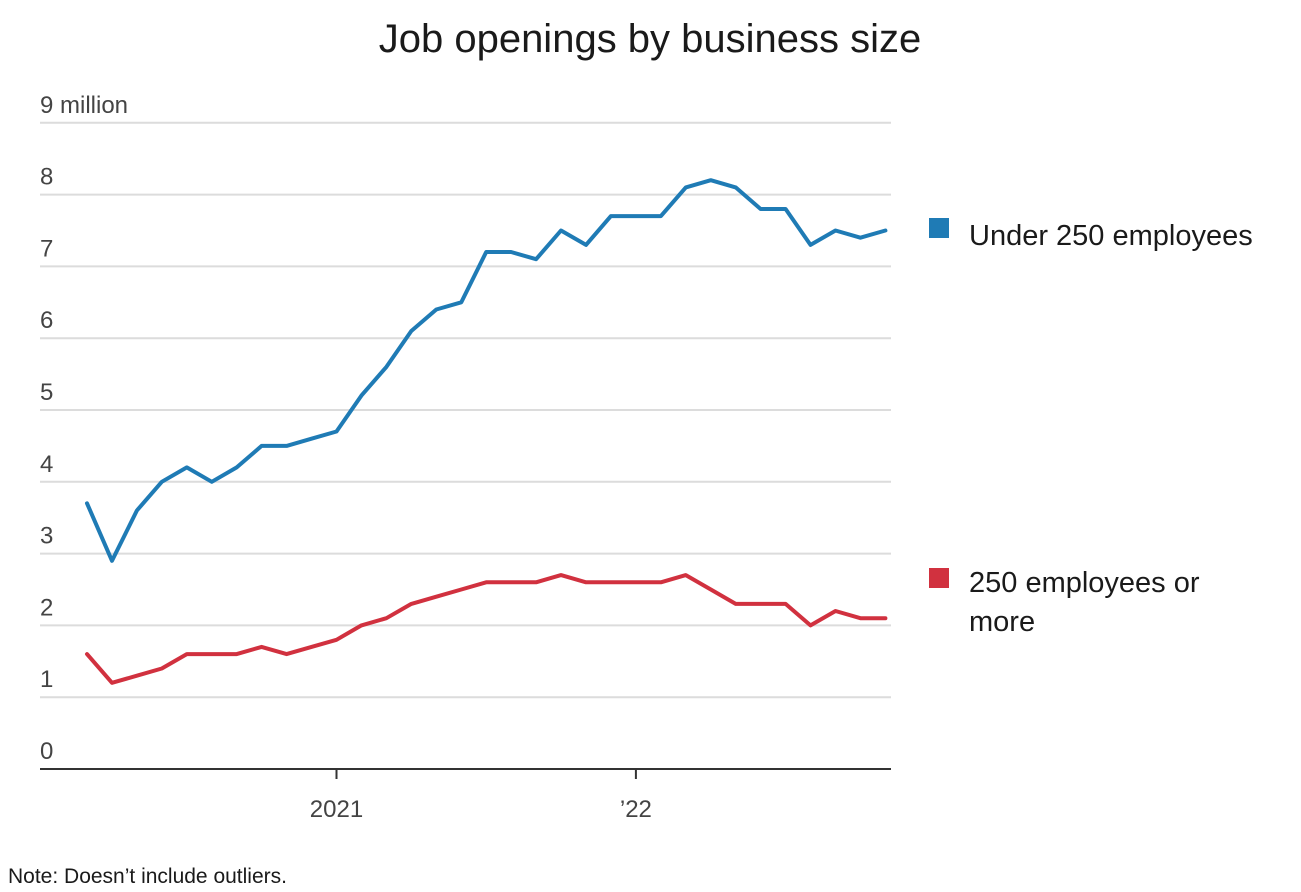 This screenshot has width=1301, height=892. Describe the element at coordinates (636, 809) in the screenshot. I see `x-tick-label: ’22` at that location.